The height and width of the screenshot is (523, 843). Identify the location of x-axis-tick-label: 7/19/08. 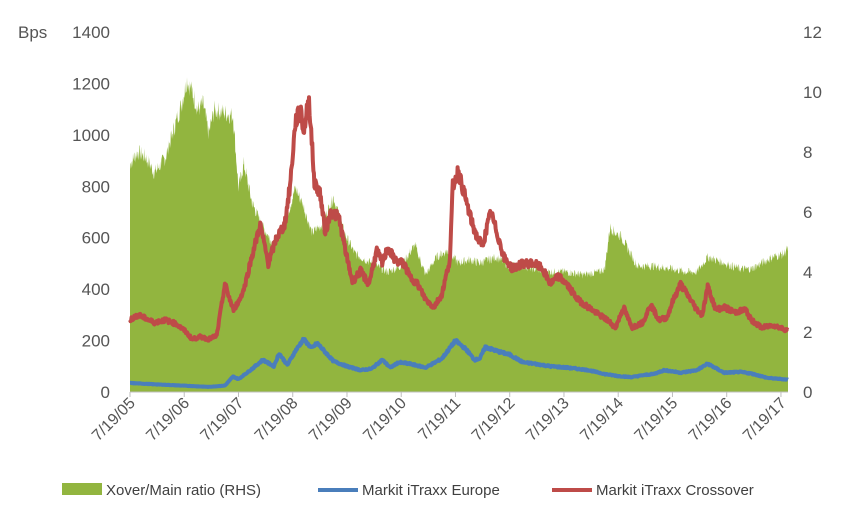
(277, 420).